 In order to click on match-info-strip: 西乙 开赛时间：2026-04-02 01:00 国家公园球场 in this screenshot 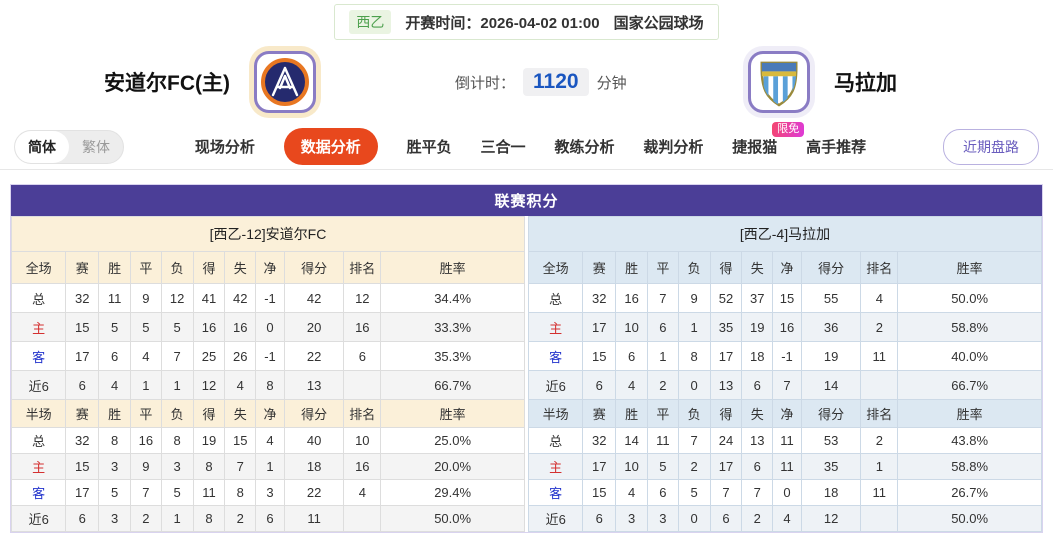, I will do `click(526, 20)`.